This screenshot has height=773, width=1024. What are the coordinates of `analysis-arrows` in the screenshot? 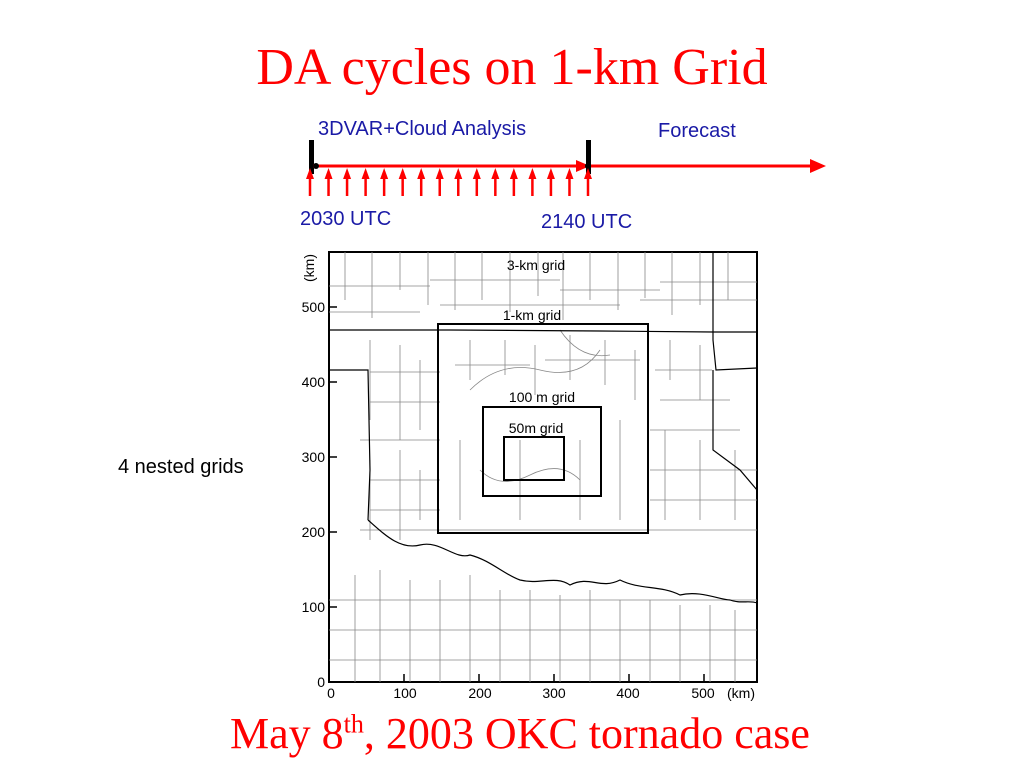 It's located at (449, 182).